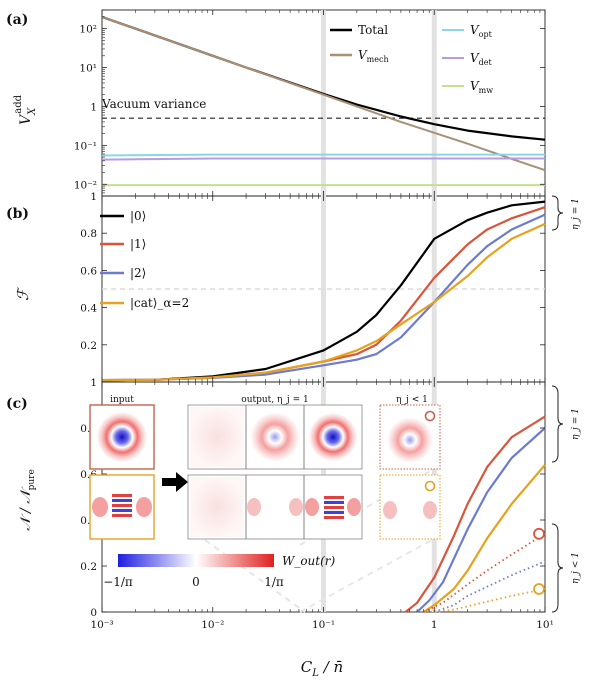  What do you see at coordinates (17, 404) in the screenshot?
I see `panel-c-label: (c)` at bounding box center [17, 404].